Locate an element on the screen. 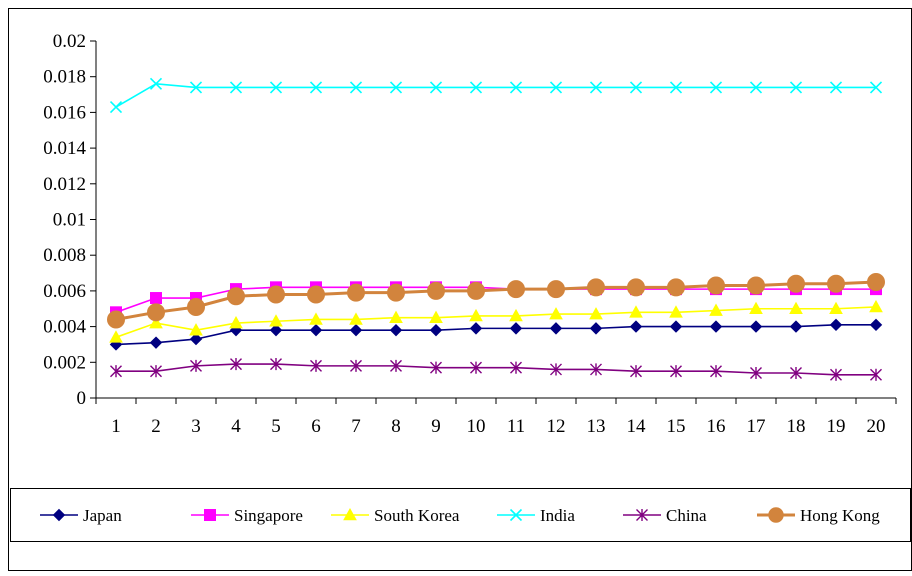  series-japan is located at coordinates (496, 334).